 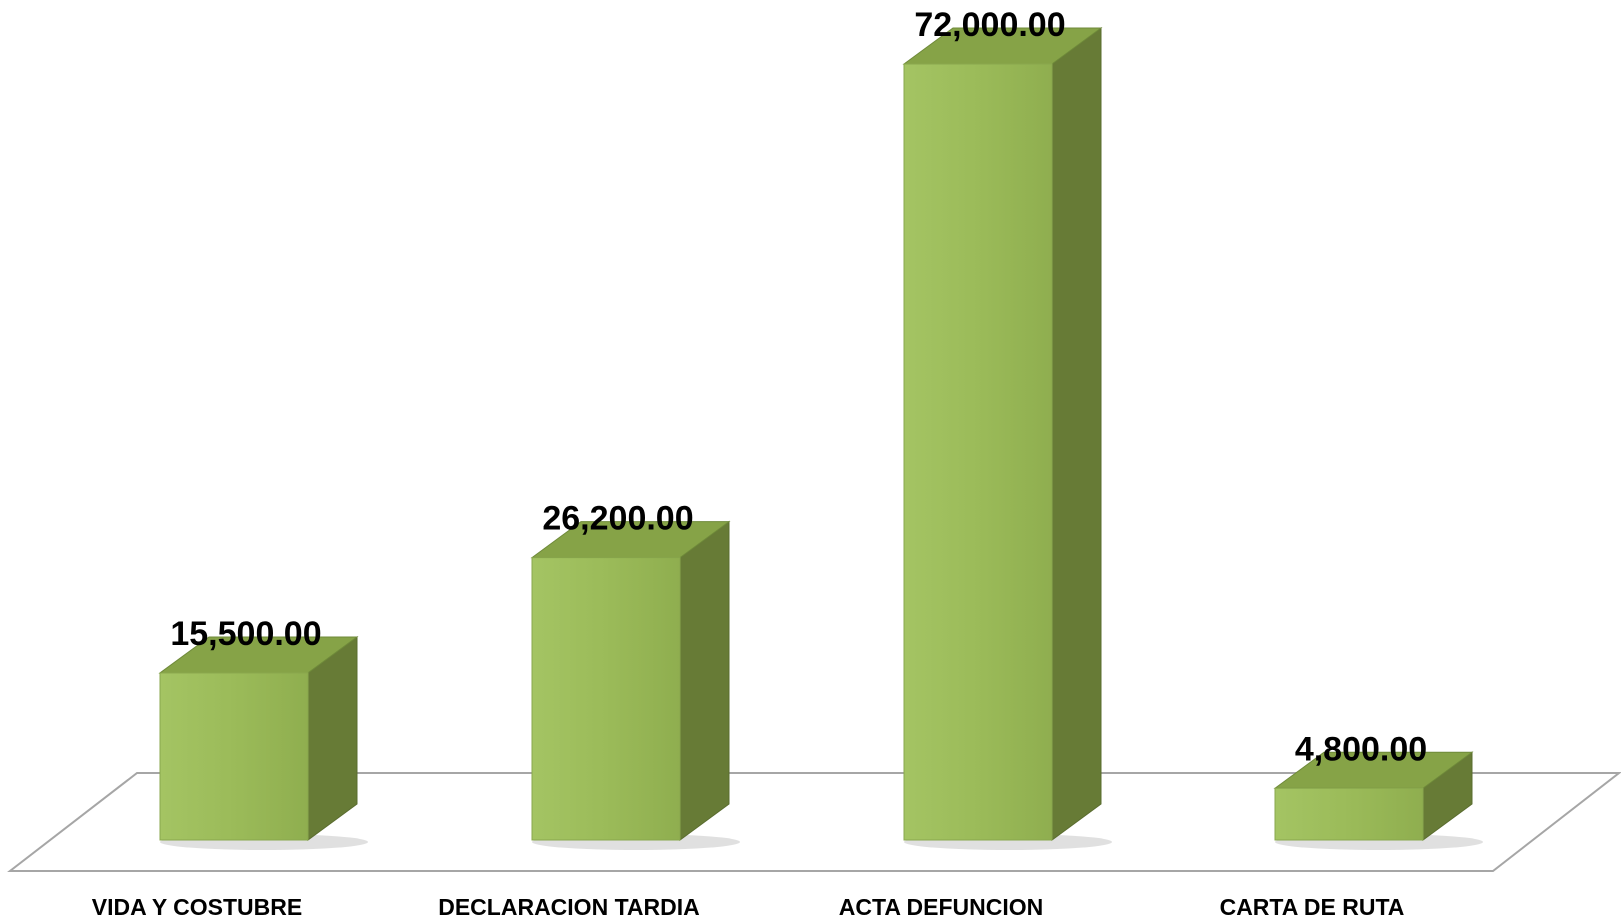 What do you see at coordinates (1361, 749) in the screenshot?
I see `value-label: 4,800.00` at bounding box center [1361, 749].